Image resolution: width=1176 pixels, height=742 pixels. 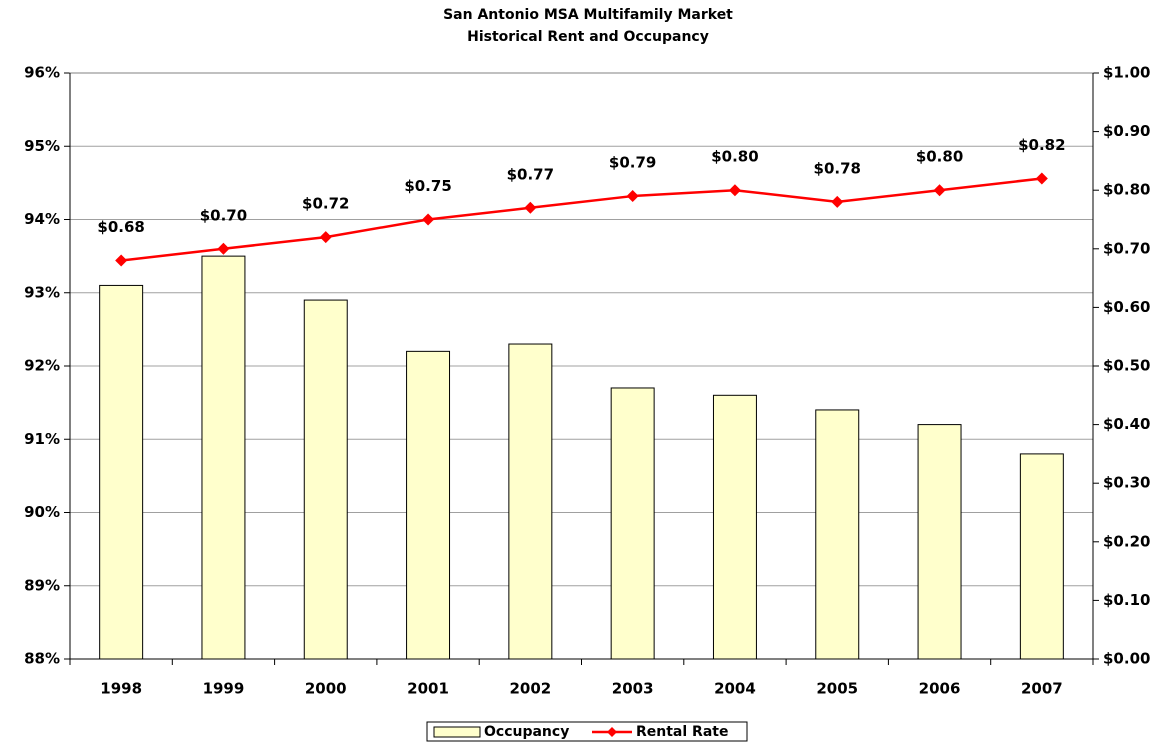 What do you see at coordinates (588, 15) in the screenshot?
I see `chart-title: San Antonio MSA Multifamily Market` at bounding box center [588, 15].